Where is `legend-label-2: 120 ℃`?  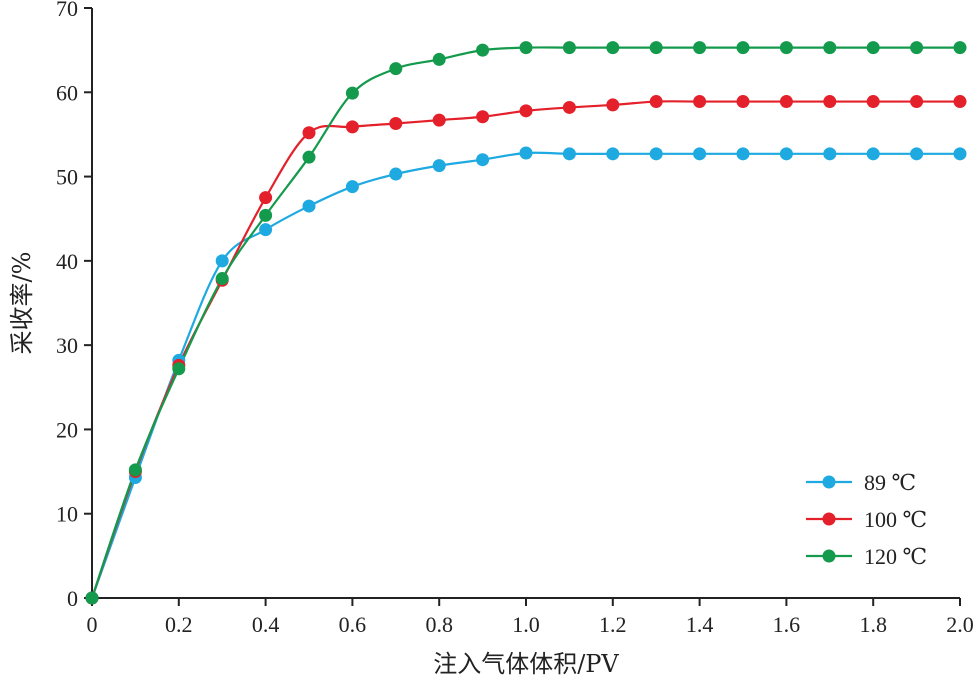 legend-label-2: 120 ℃ is located at coordinates (895, 556).